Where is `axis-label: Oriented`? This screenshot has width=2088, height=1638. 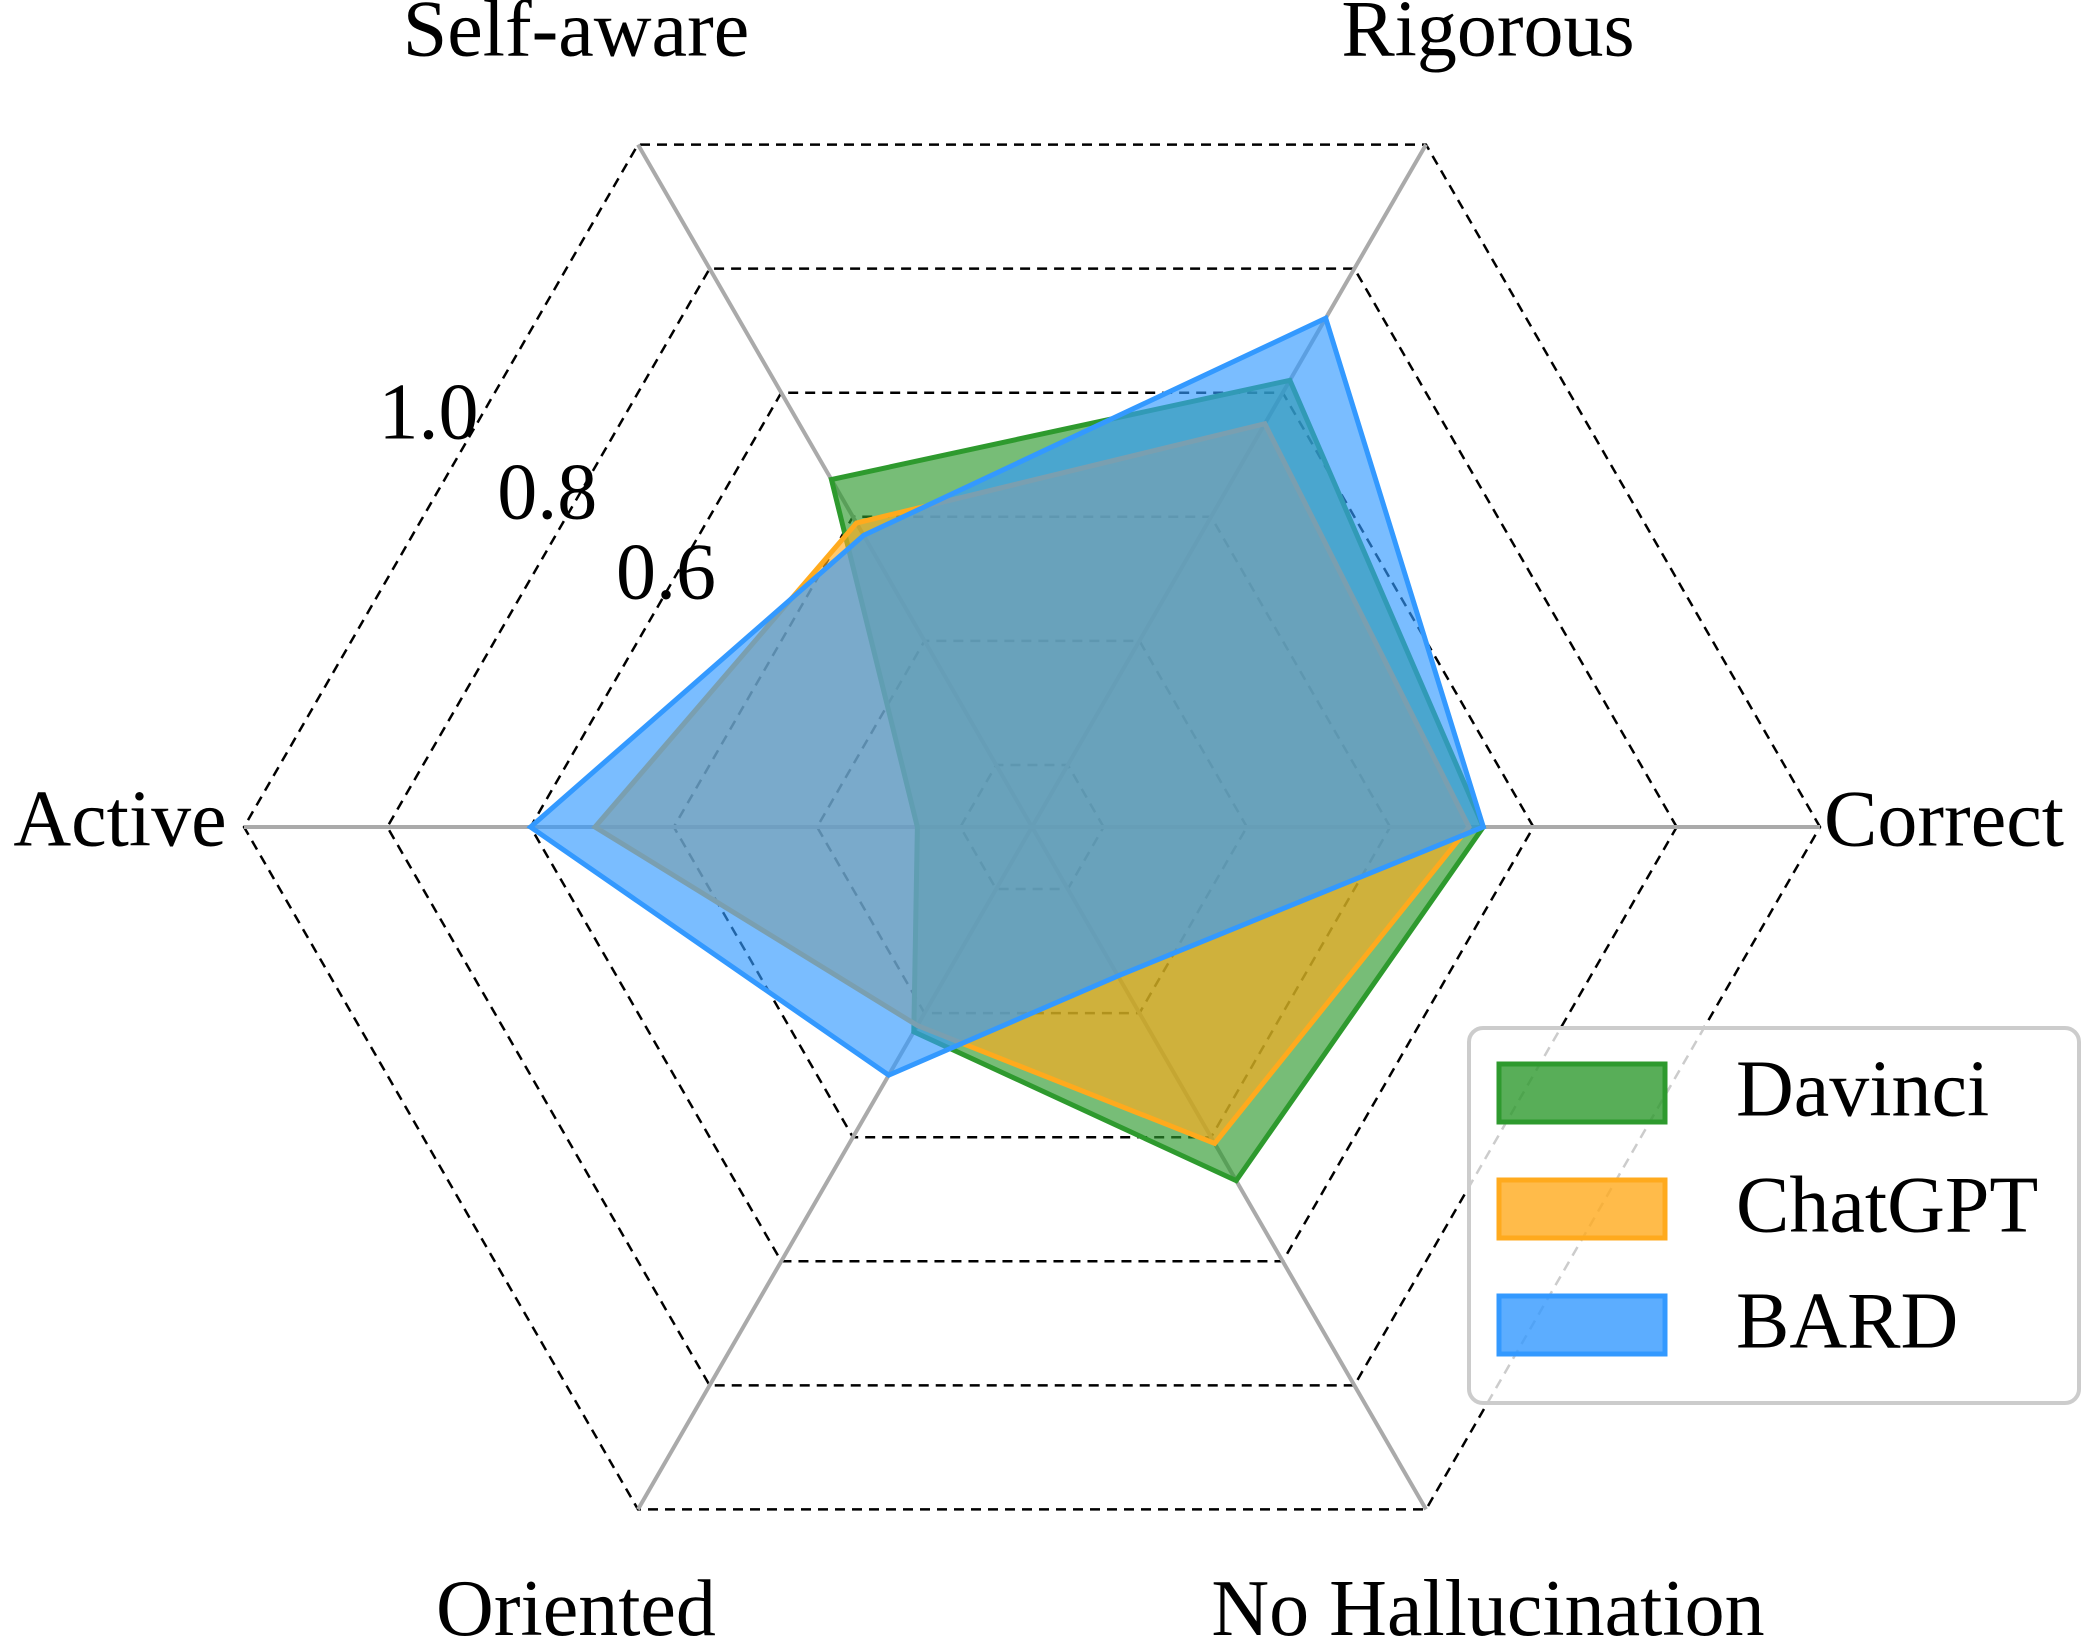 axis-label: Oriented is located at coordinates (576, 1601).